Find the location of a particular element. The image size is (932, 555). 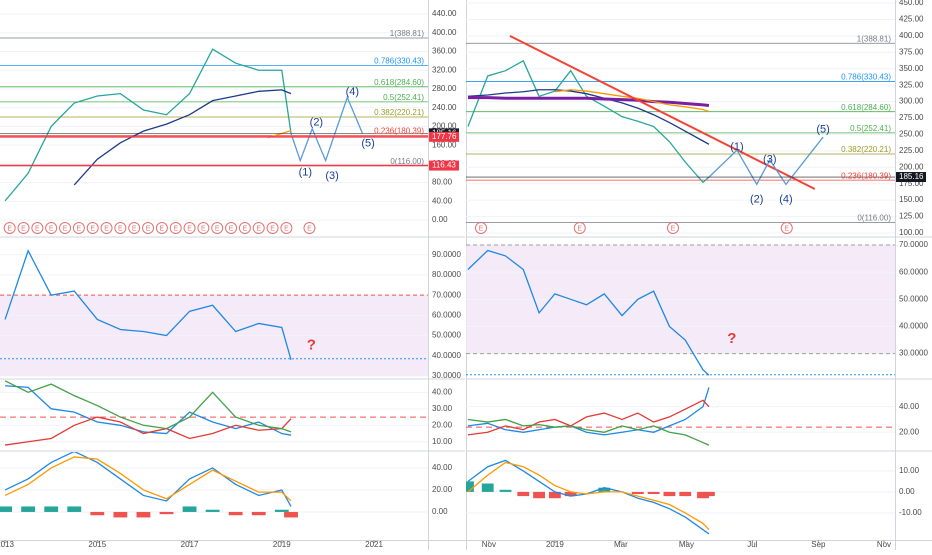

y-tick-label: 325.00 is located at coordinates (911, 84).